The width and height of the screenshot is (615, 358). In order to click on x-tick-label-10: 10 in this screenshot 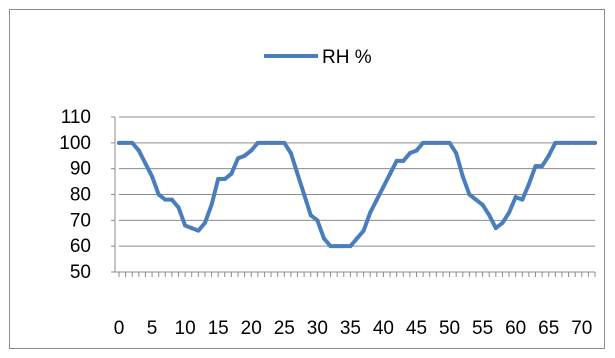, I will do `click(185, 328)`.